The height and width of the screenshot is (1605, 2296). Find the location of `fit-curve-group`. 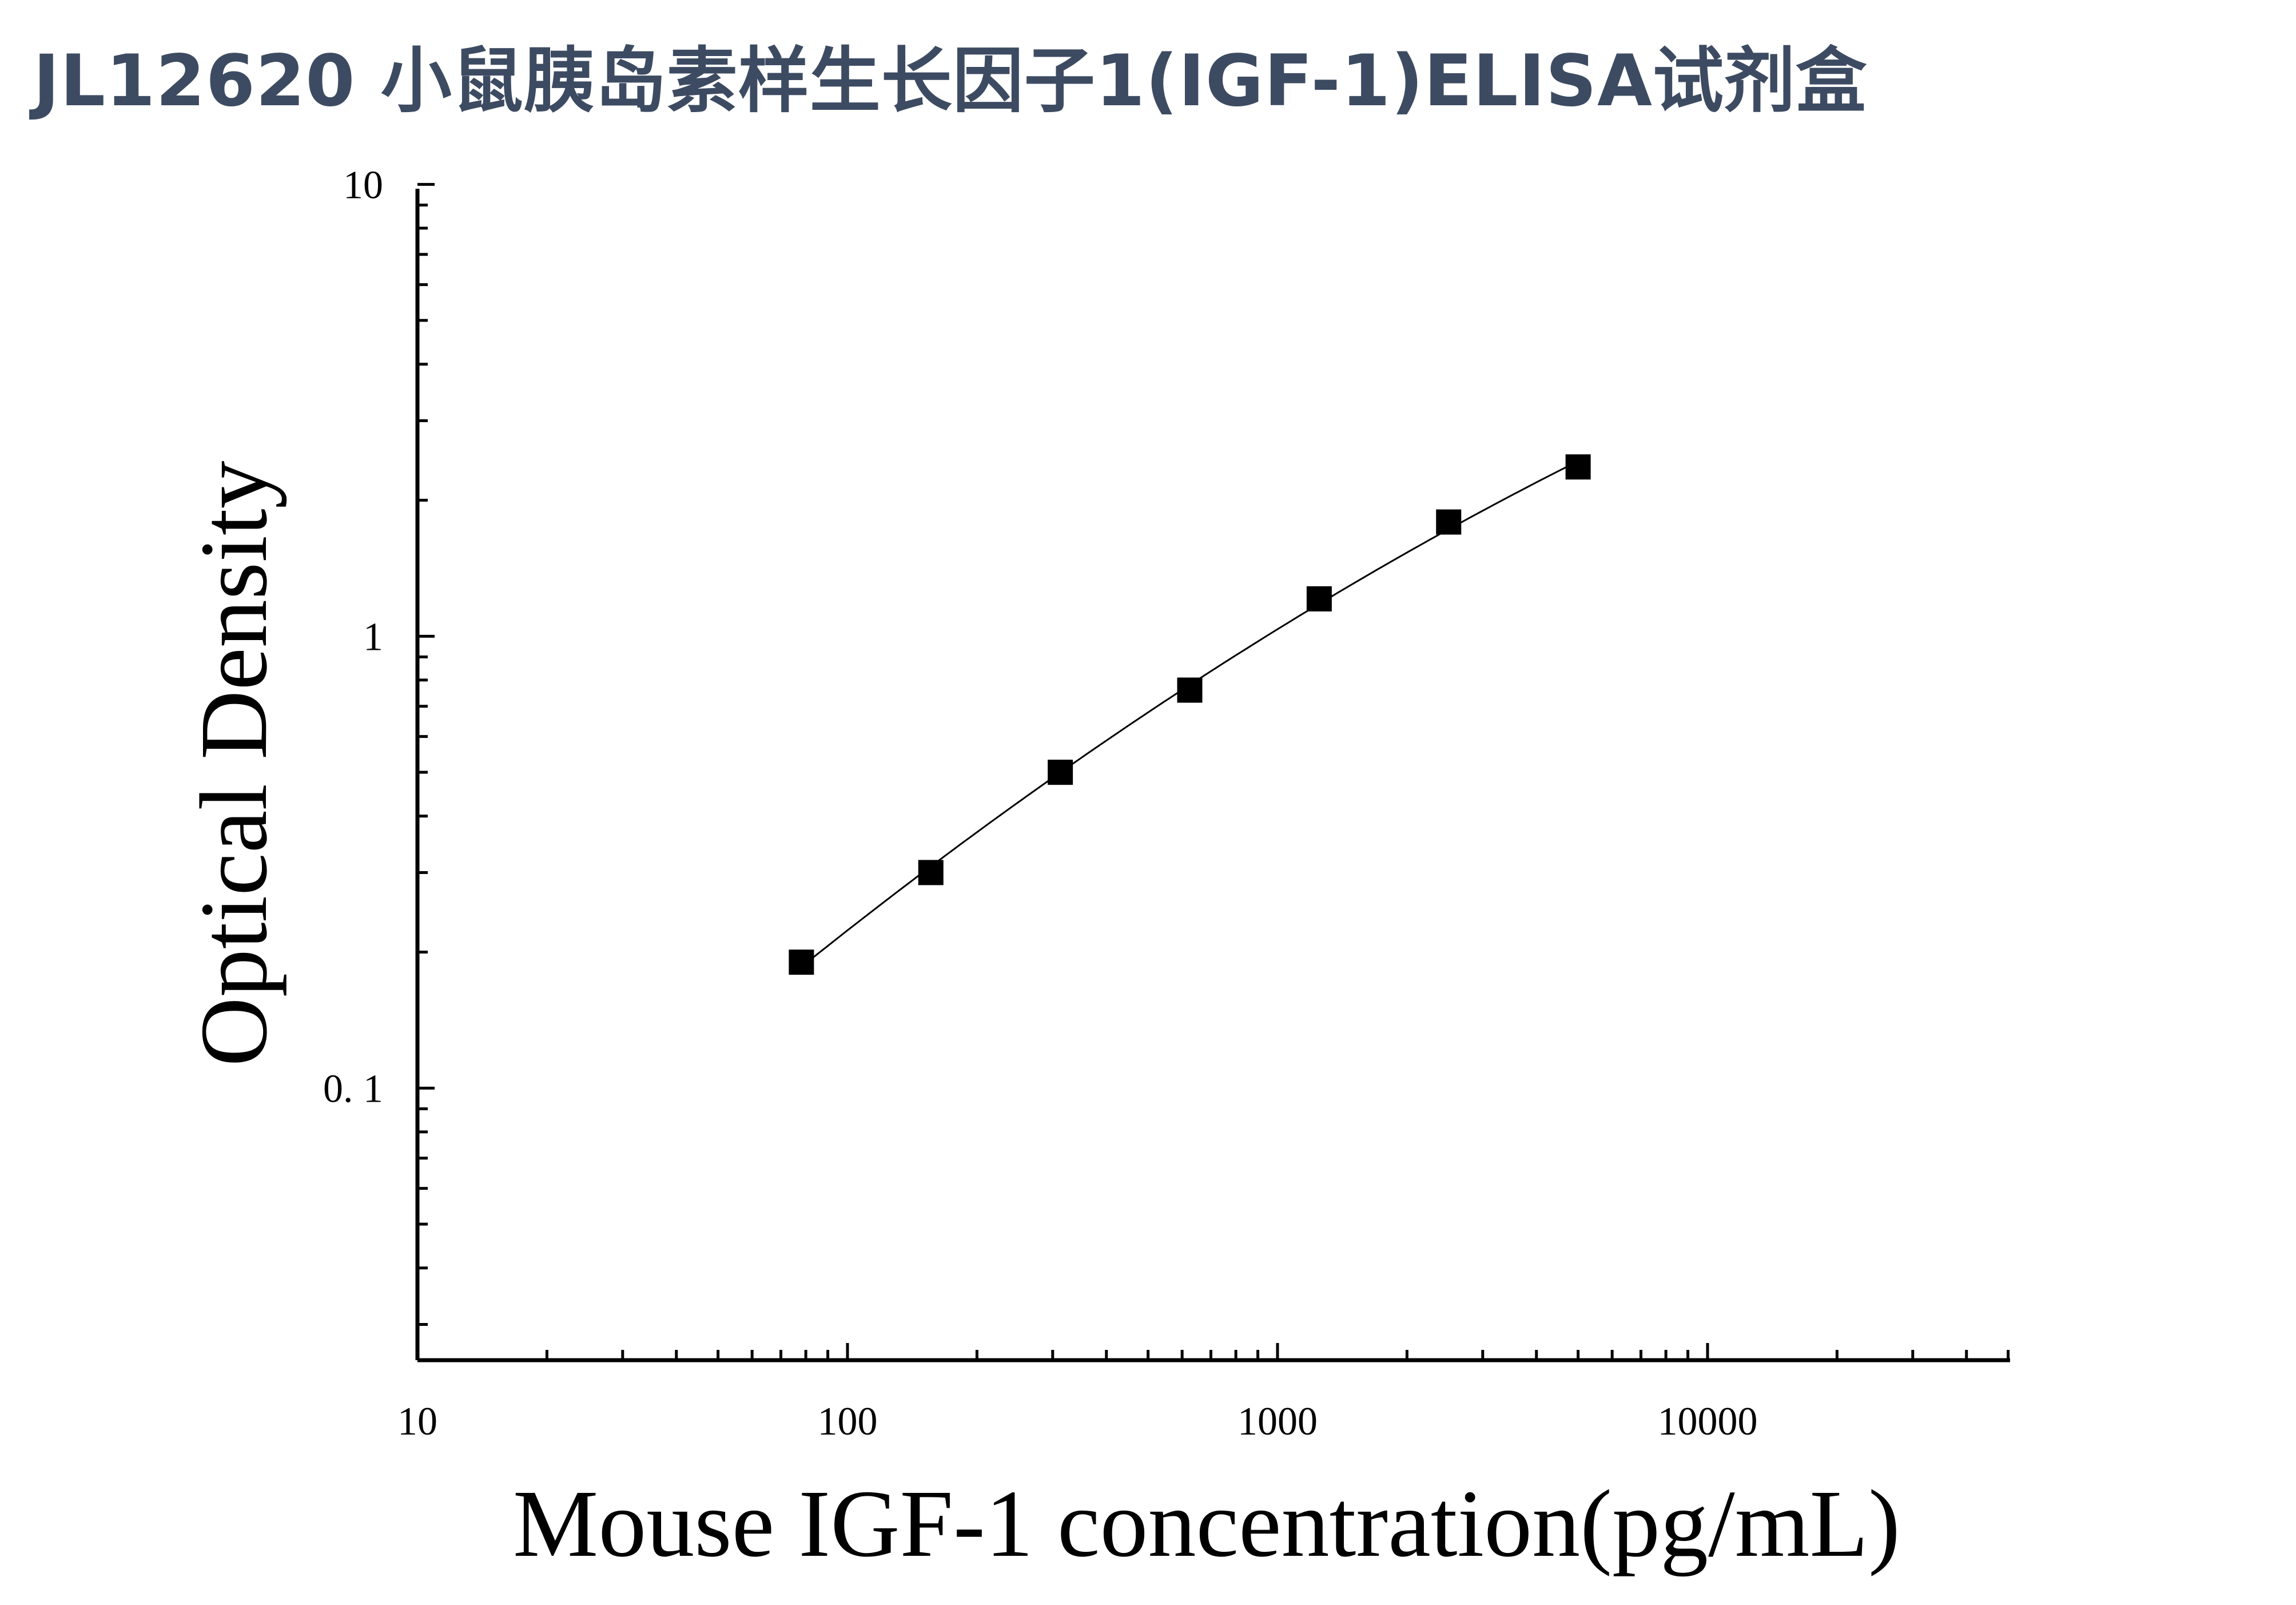

fit-curve-group is located at coordinates (1190, 714).